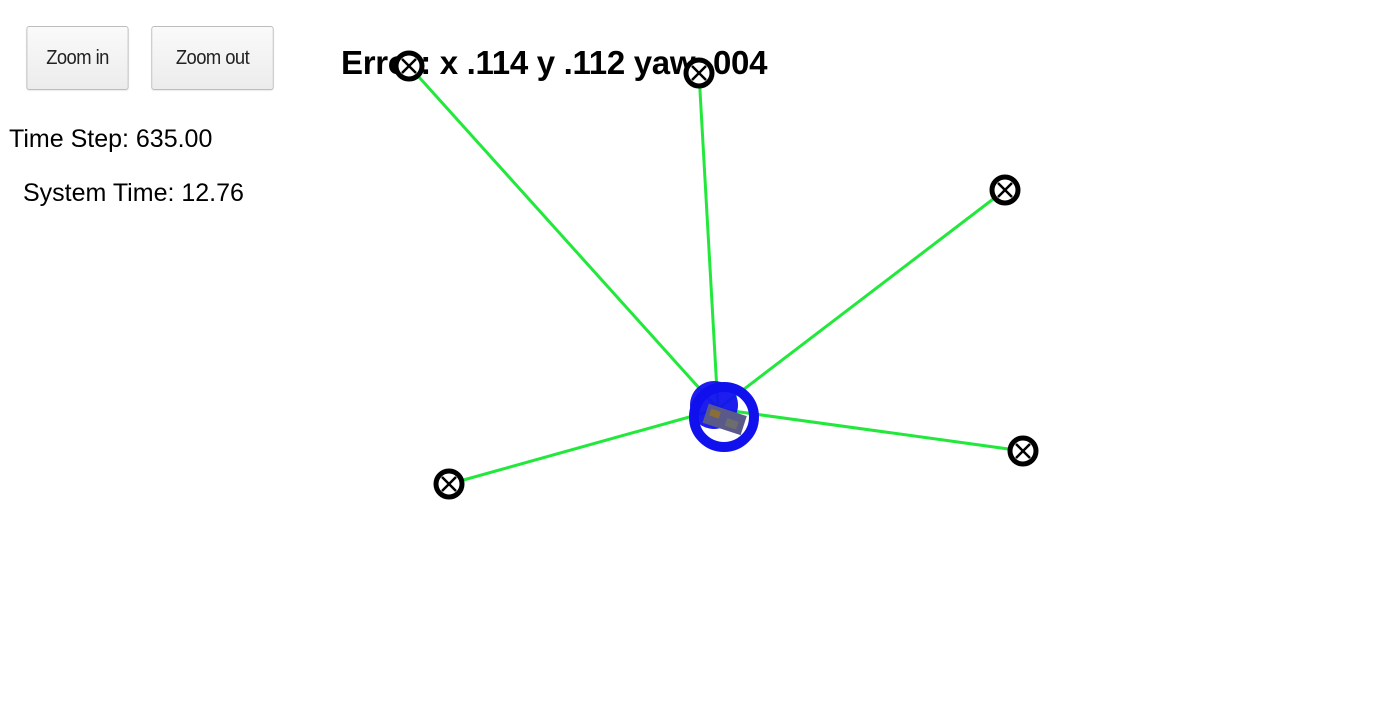 The height and width of the screenshot is (708, 1386). I want to click on zoom-out-button: Zoom out, so click(212, 58).